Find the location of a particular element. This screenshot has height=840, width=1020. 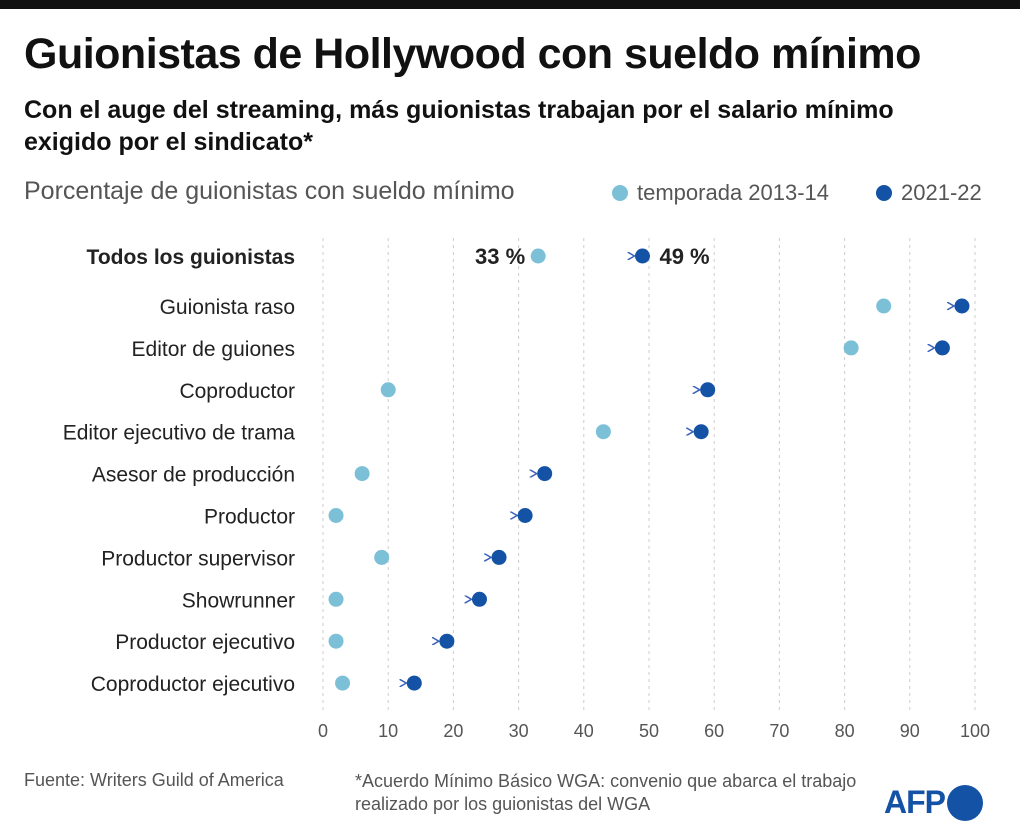

category-label: Editor ejecutivo de trama is located at coordinates (179, 433).